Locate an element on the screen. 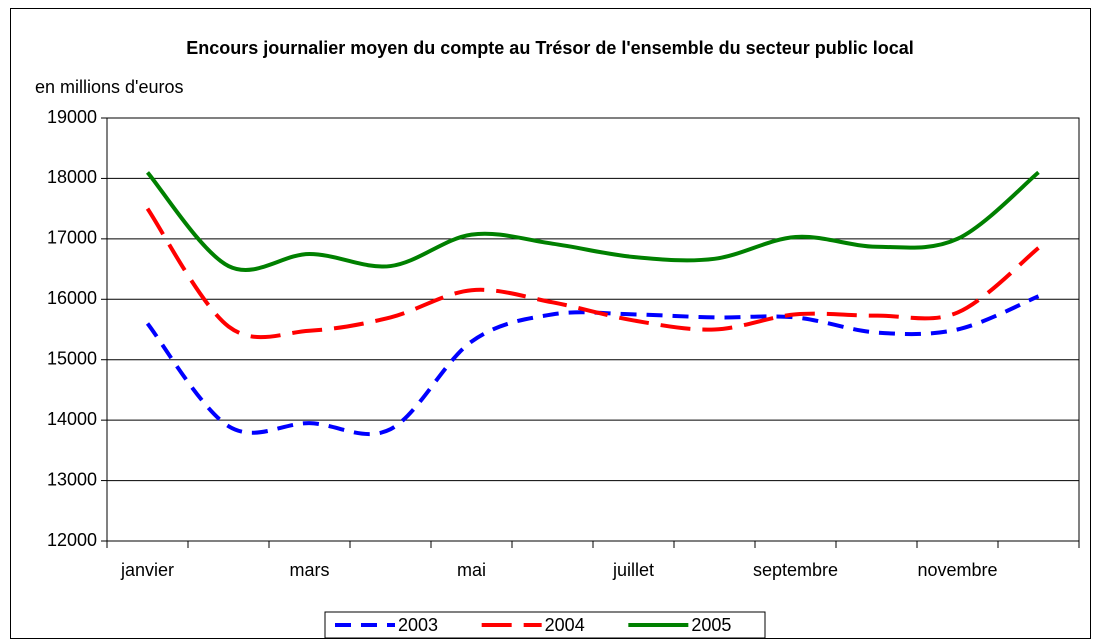 The height and width of the screenshot is (641, 1093). legend-box is located at coordinates (545, 625).